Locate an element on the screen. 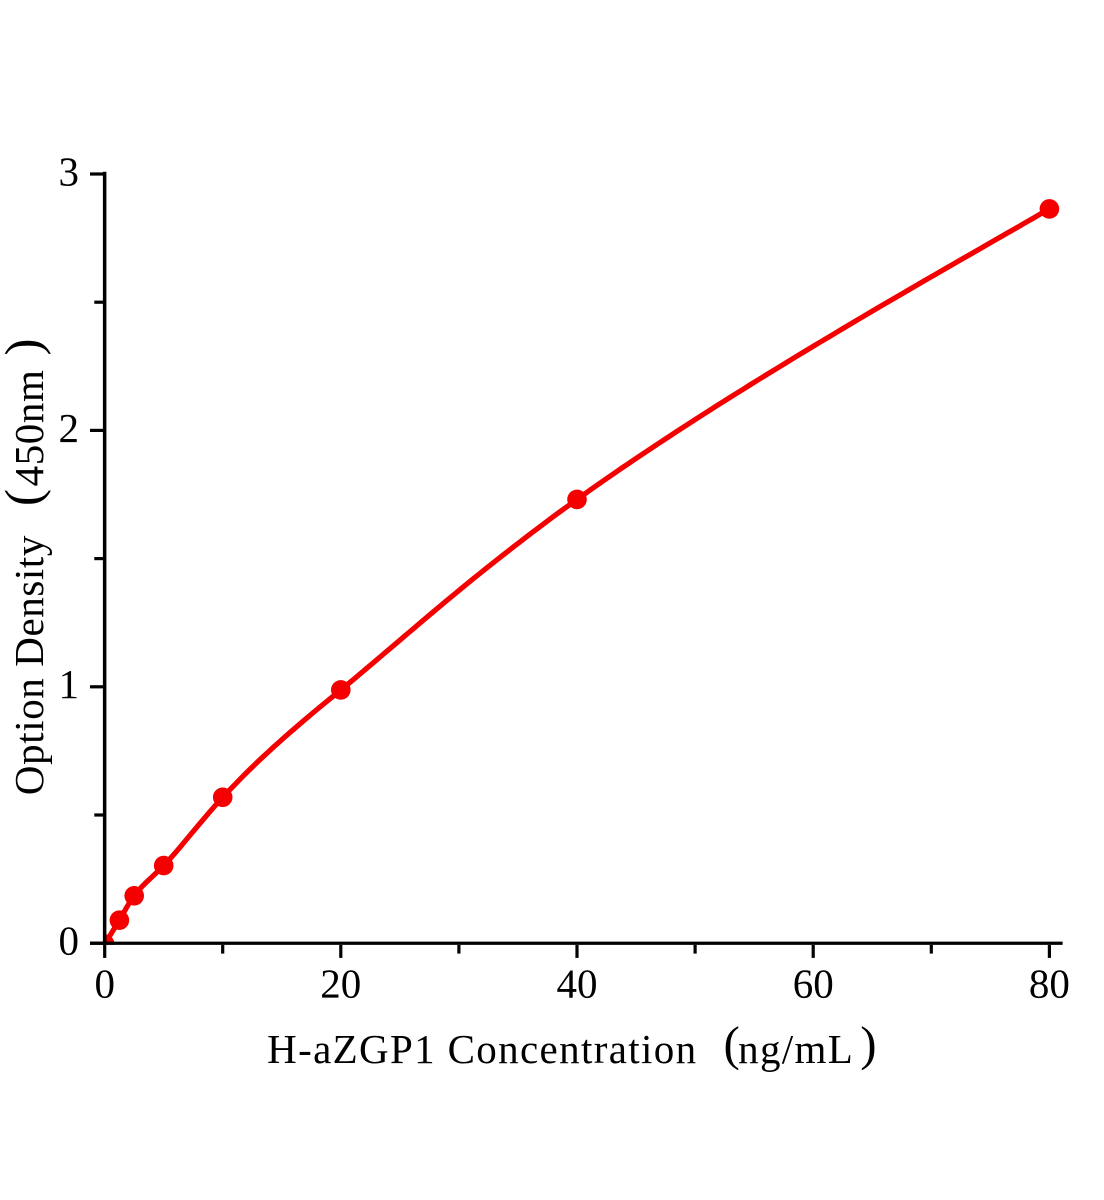  svg-text: 1 is located at coordinates (69, 684).